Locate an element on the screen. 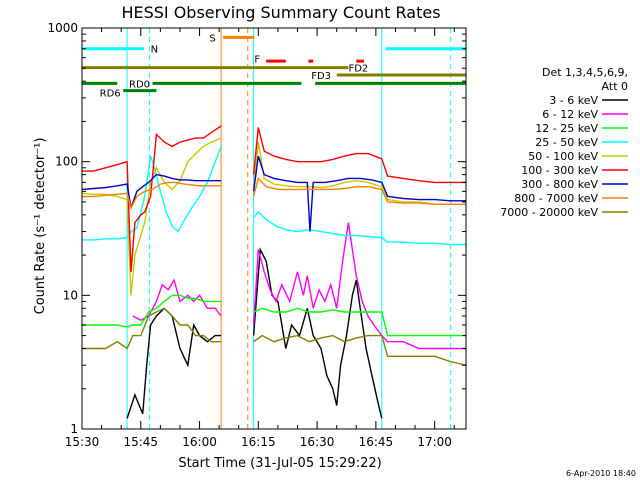  flag-label-s: S is located at coordinates (212, 38).